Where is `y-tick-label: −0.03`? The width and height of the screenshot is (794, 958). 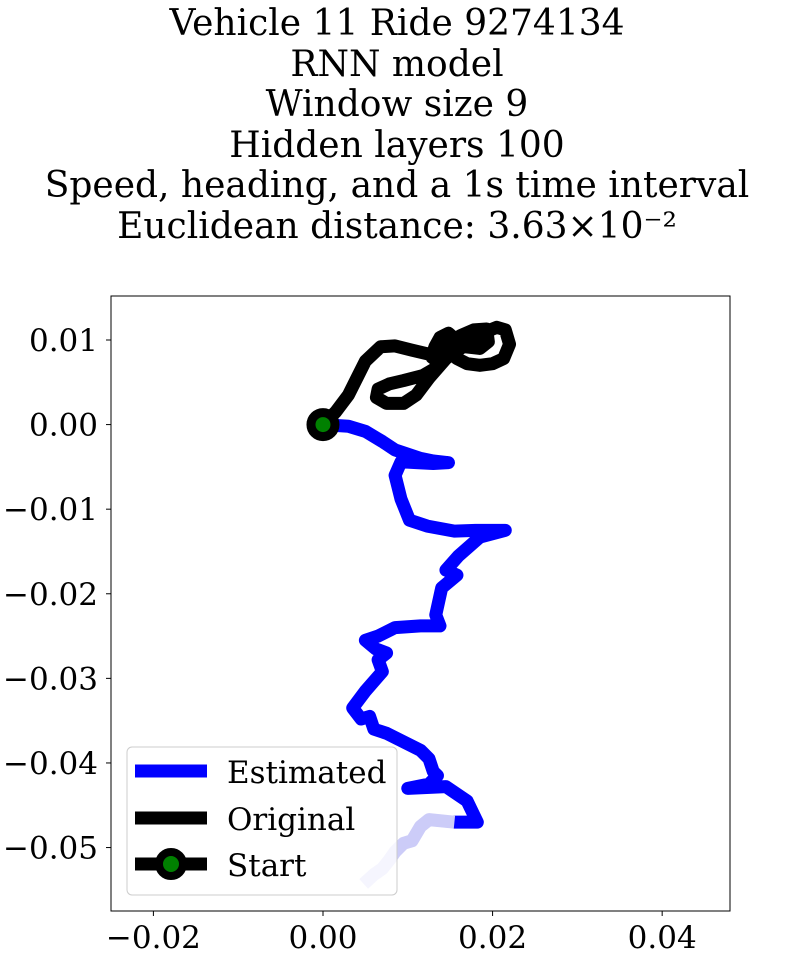
y-tick-label: −0.03 is located at coordinates (50, 679).